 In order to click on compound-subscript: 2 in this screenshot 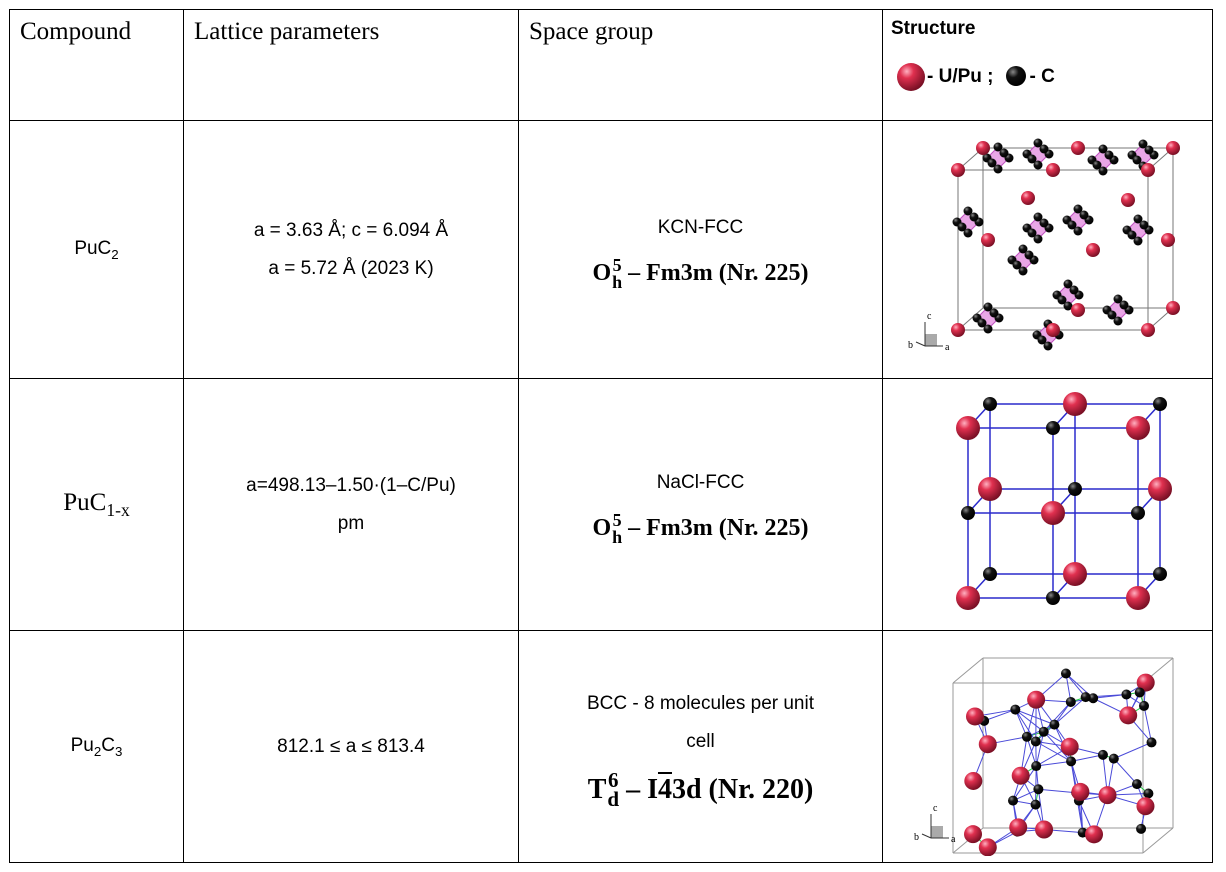, I will do `click(115, 254)`.